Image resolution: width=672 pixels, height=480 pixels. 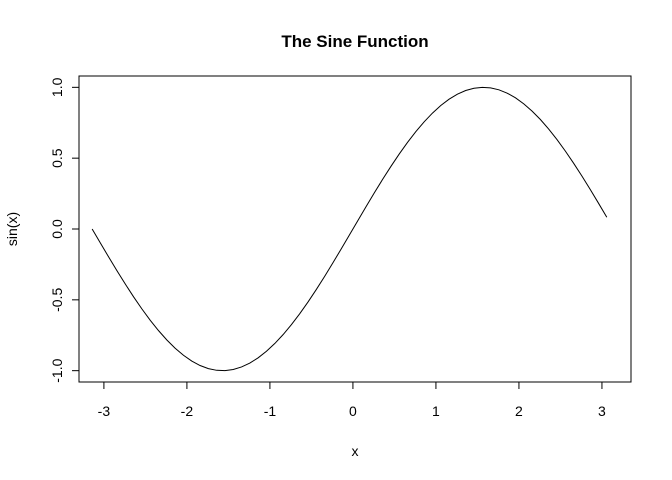 I want to click on x-tick-label: -1, so click(x=270, y=411).